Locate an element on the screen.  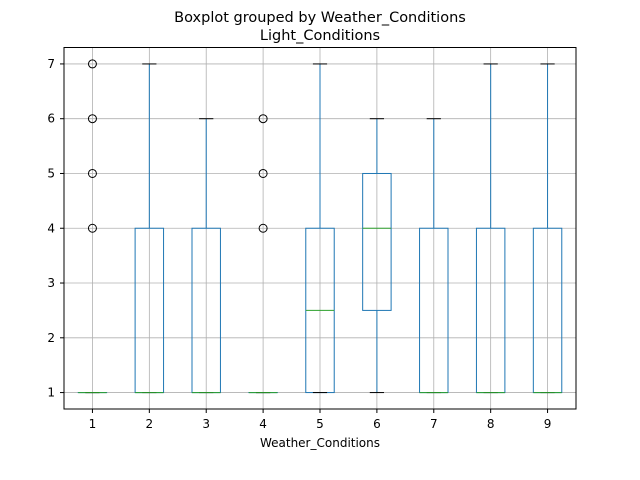
y-tick-label: 1 is located at coordinates (51, 393).